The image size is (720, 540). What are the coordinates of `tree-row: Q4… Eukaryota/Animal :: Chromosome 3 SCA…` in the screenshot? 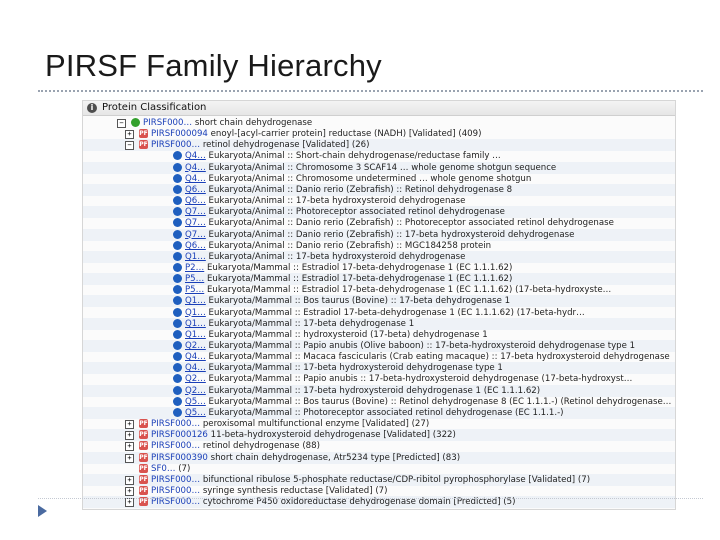 It's located at (379, 167).